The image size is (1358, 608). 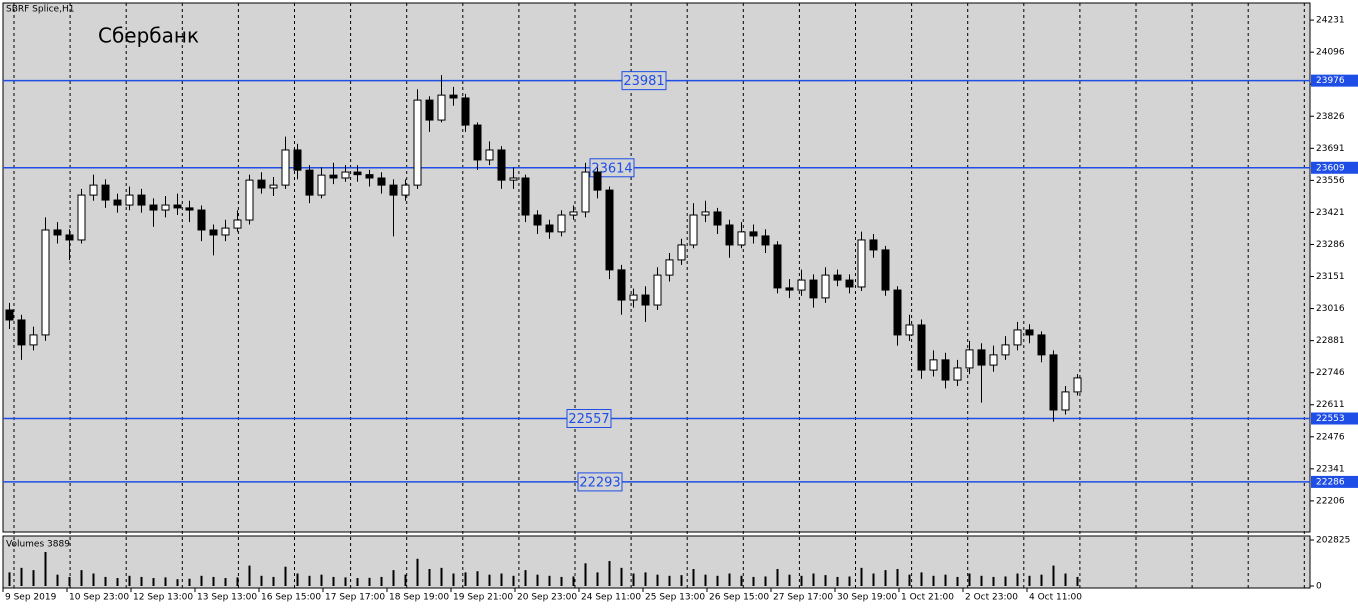 I want to click on x-tick-label: 4 Oct 11:00, so click(x=1055, y=598).